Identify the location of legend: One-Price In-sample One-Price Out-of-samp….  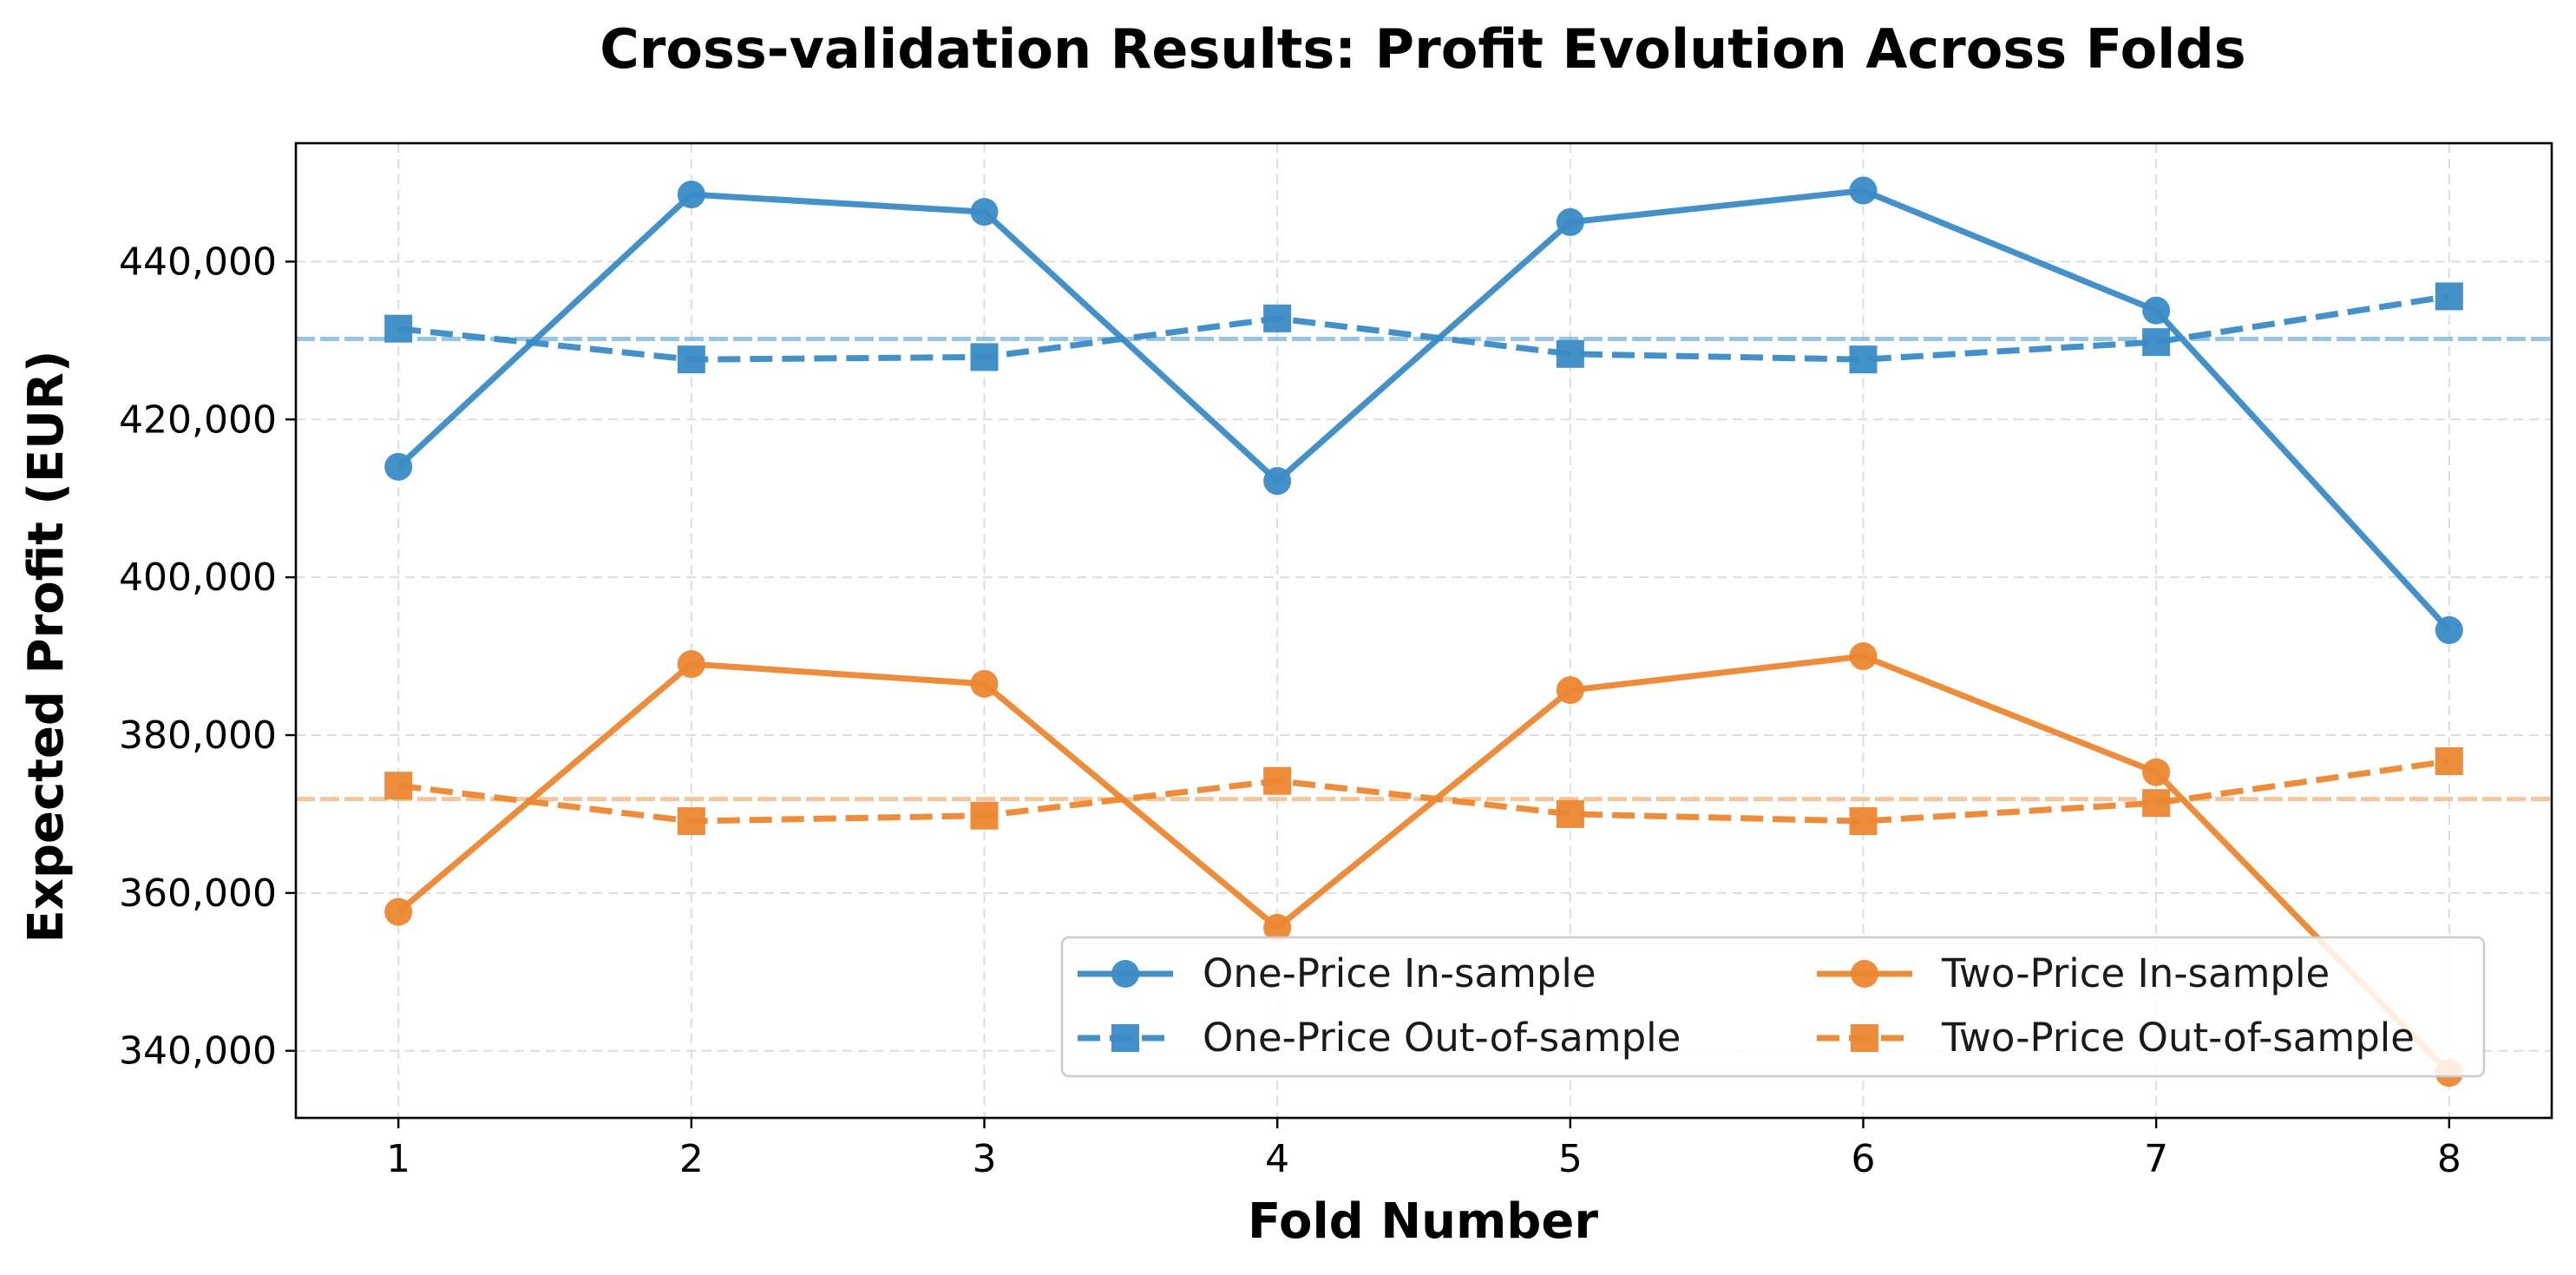
(1773, 1007).